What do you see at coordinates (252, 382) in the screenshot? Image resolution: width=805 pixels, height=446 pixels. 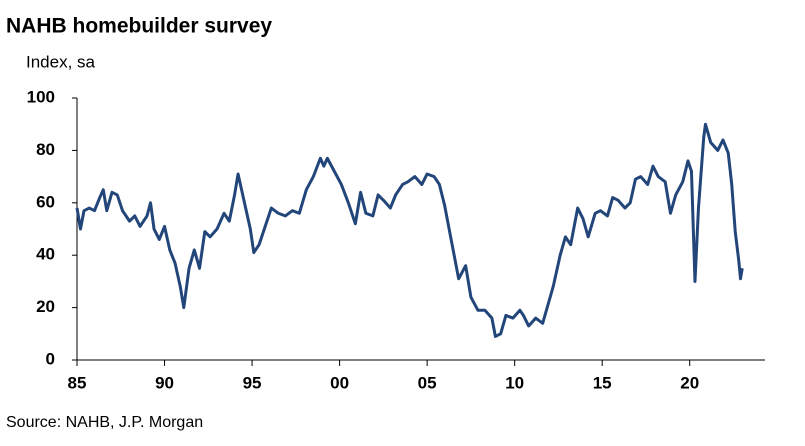 I see `x-tick-label: 95` at bounding box center [252, 382].